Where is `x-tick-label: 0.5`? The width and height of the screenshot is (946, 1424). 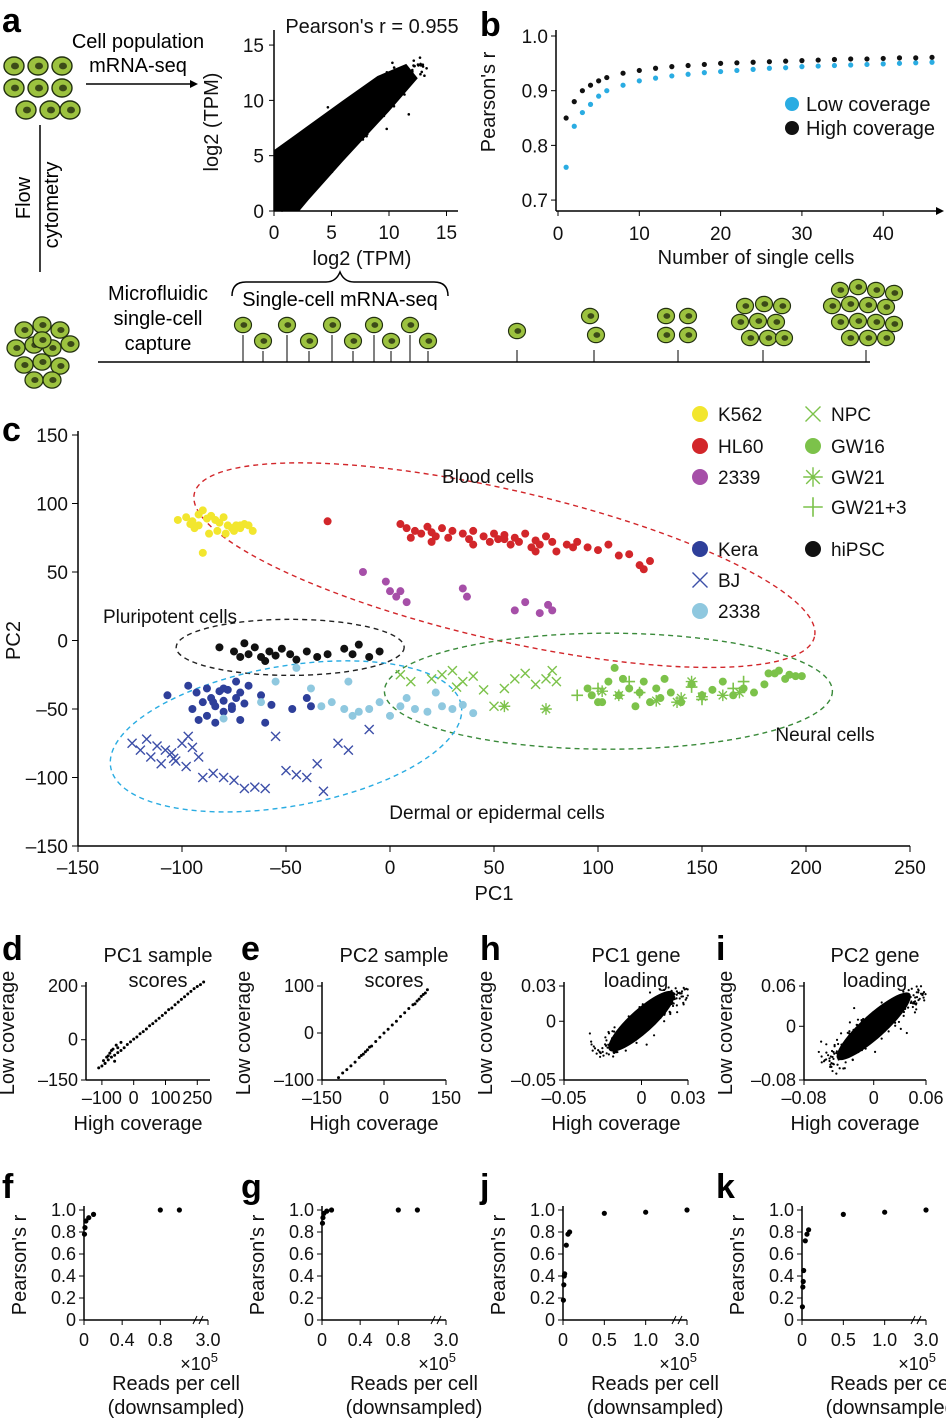
x-tick-label: 0.5 is located at coordinates (843, 1340).